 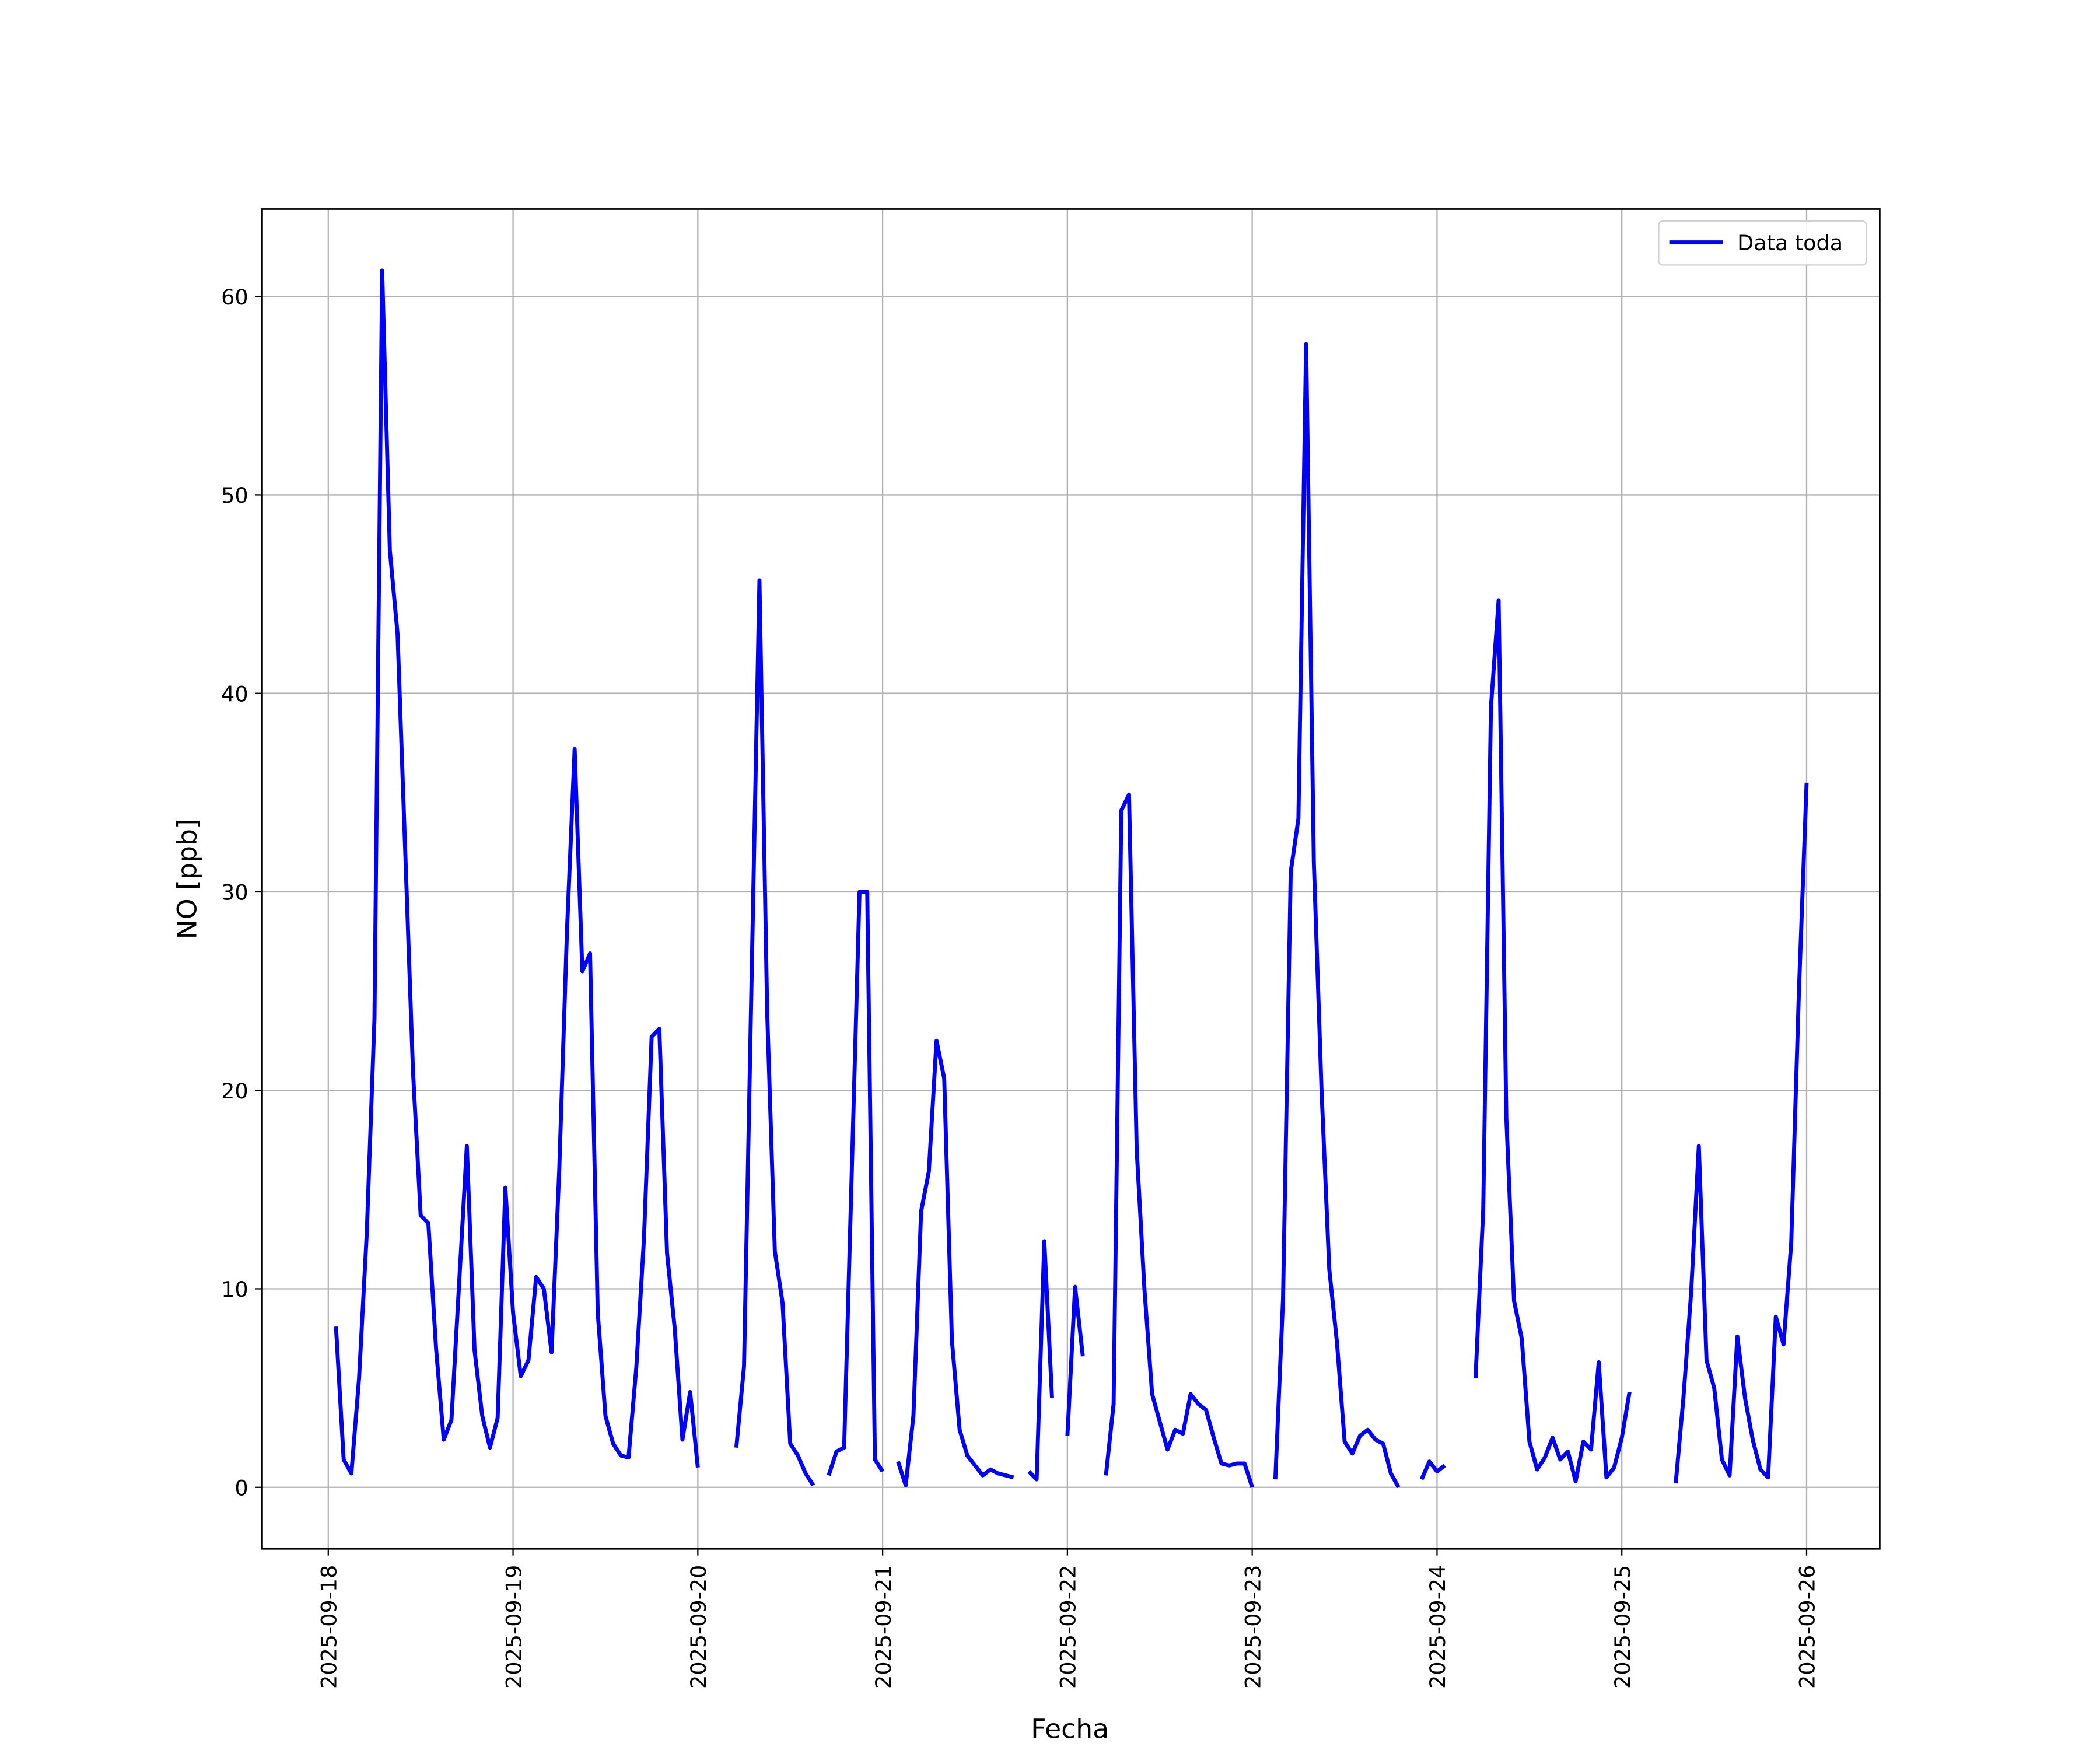 I want to click on y-tick-label: 0, so click(x=242, y=1487).